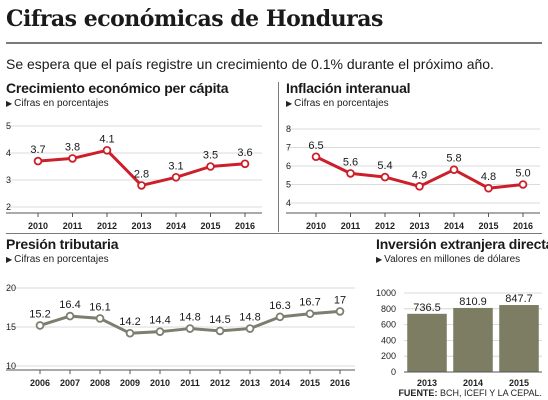 The width and height of the screenshot is (548, 400). Describe the element at coordinates (159, 321) in the screenshot. I see `data-label: 14.4` at that location.